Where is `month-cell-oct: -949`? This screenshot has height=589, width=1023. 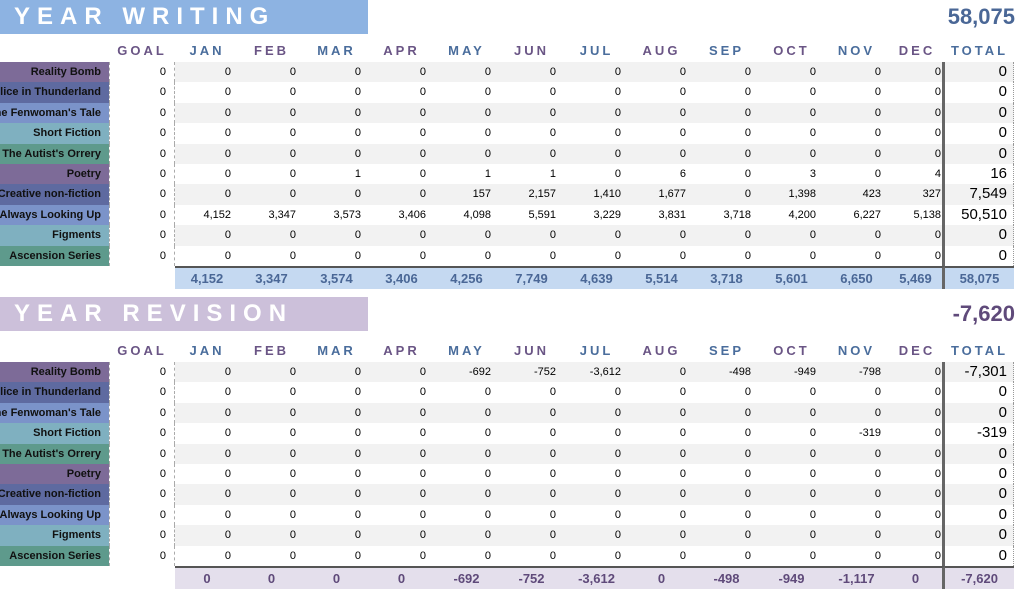
month-cell-oct: -949 is located at coordinates (791, 372).